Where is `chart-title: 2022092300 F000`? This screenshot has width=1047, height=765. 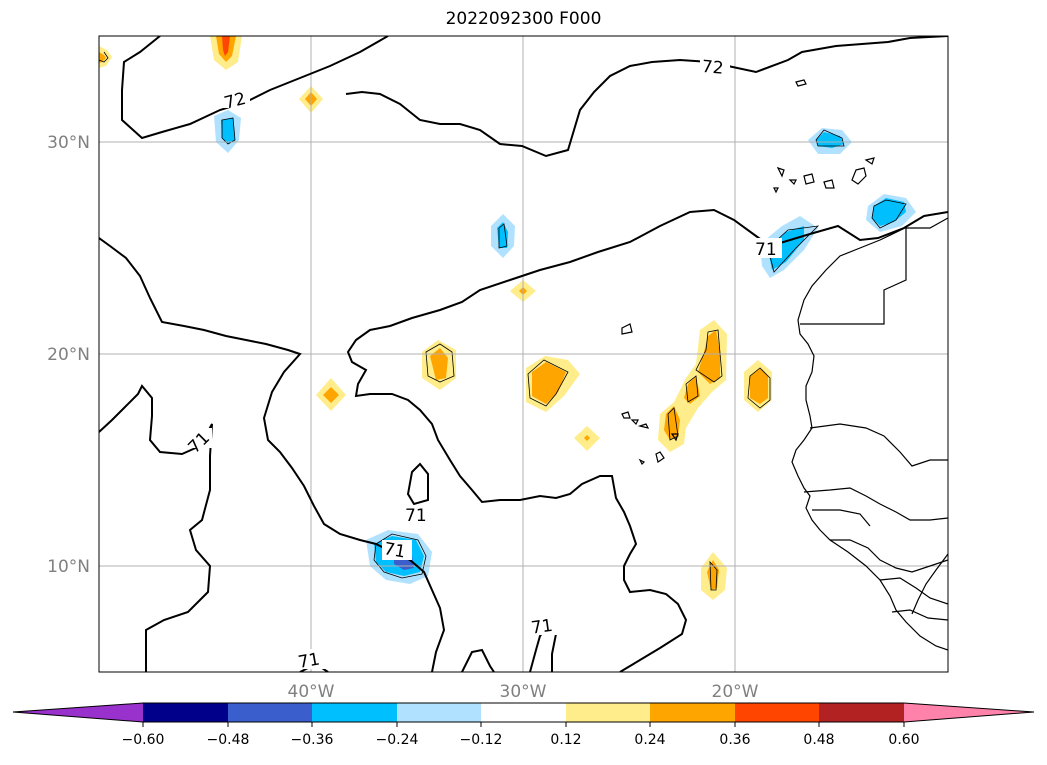
chart-title: 2022092300 F000 is located at coordinates (523, 19).